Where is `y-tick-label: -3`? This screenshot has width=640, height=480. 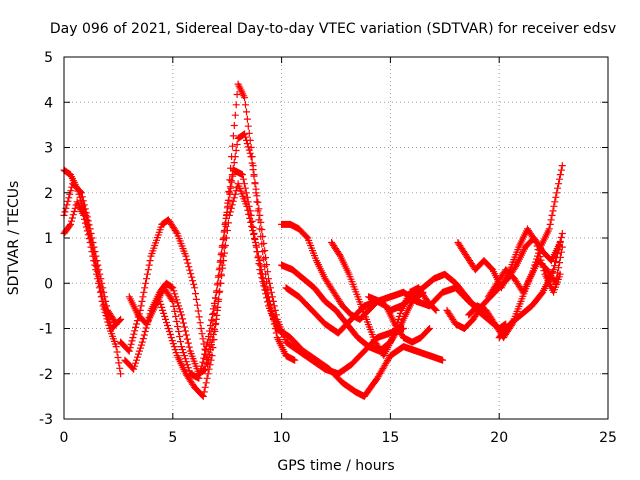 y-tick-label: -3 is located at coordinates (46, 420).